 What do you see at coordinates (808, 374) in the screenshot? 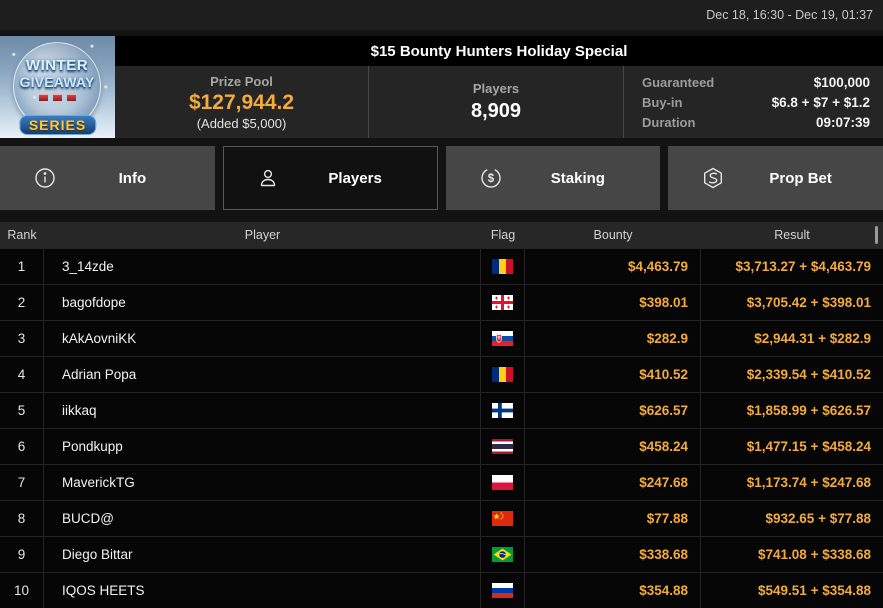
I see `result-value: $2,339.54 + $410.52` at bounding box center [808, 374].